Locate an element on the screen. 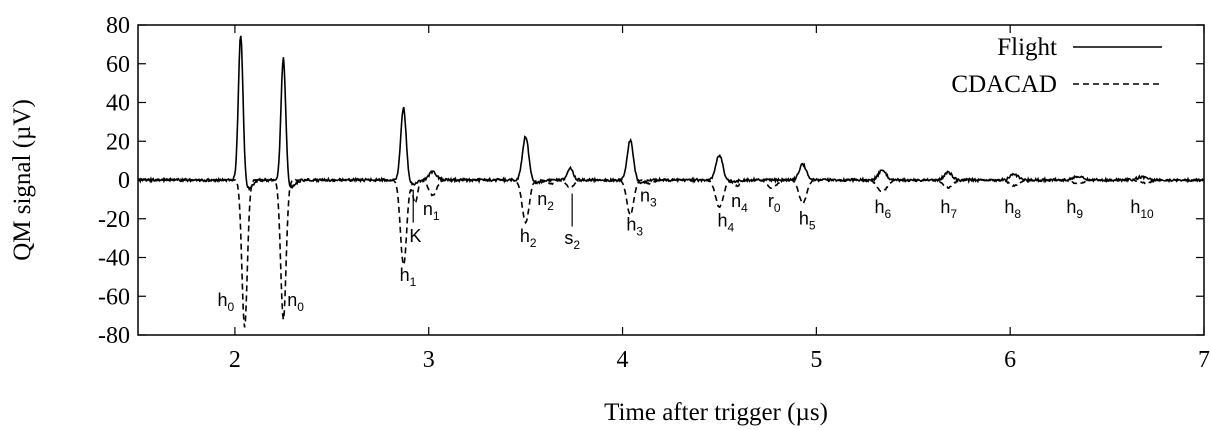 The height and width of the screenshot is (430, 1211). x-axis-title: Time after trigger (µs) is located at coordinates (716, 412).